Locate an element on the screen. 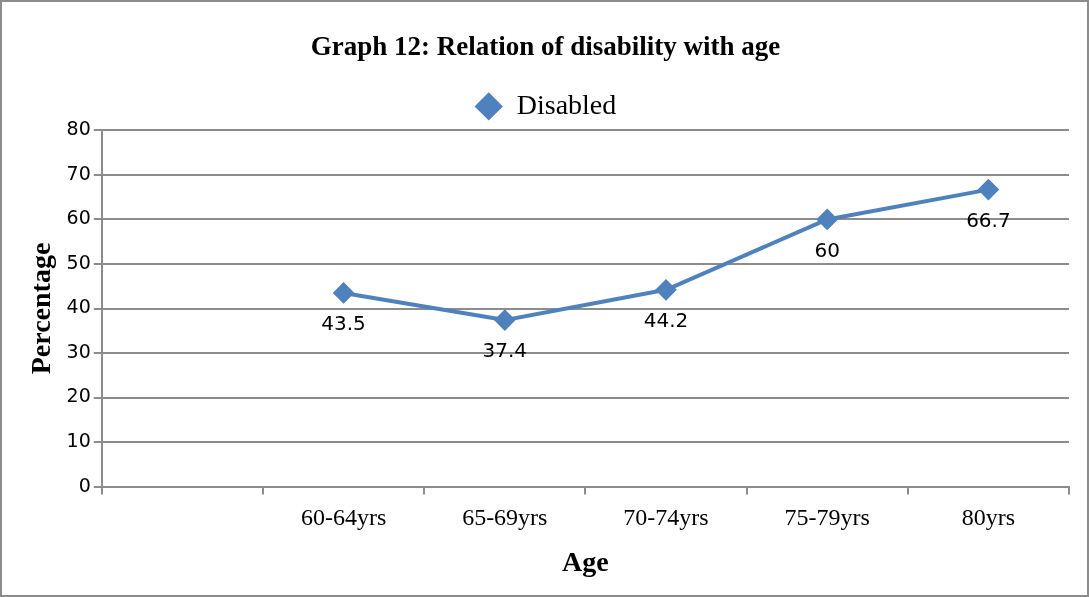 This screenshot has width=1089, height=597. x-axis-title: Age is located at coordinates (585, 562).